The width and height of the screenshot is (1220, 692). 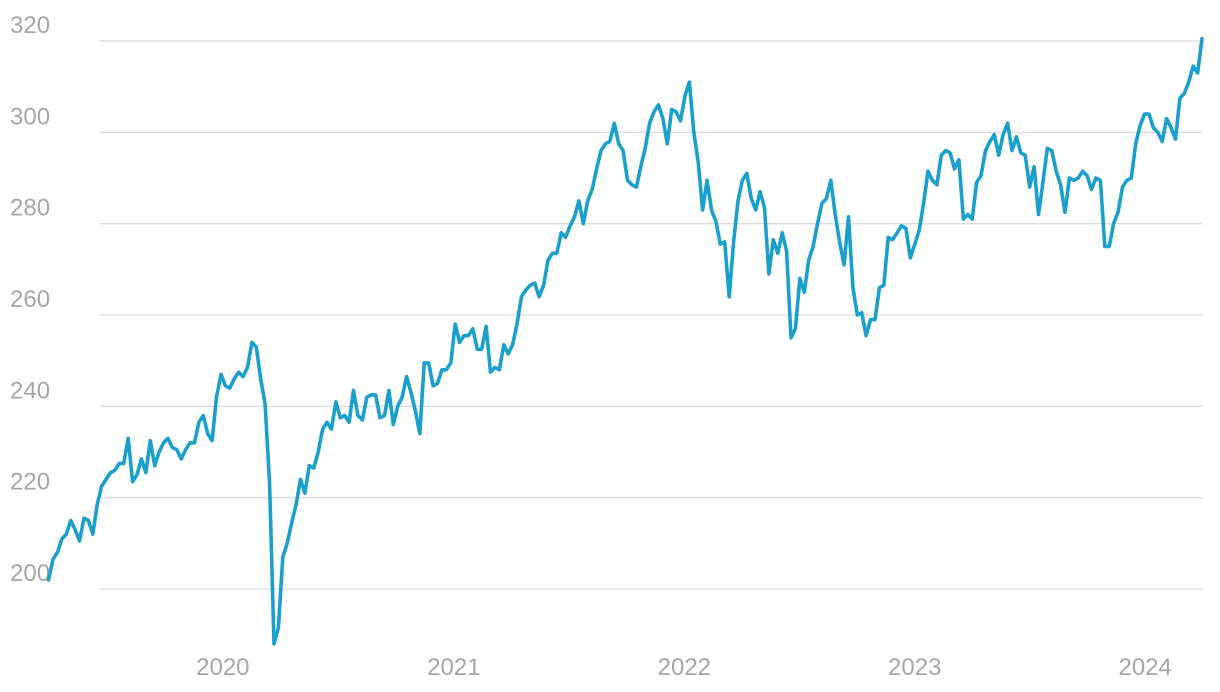 What do you see at coordinates (1144, 667) in the screenshot?
I see `x-tick-label-2024: 2024` at bounding box center [1144, 667].